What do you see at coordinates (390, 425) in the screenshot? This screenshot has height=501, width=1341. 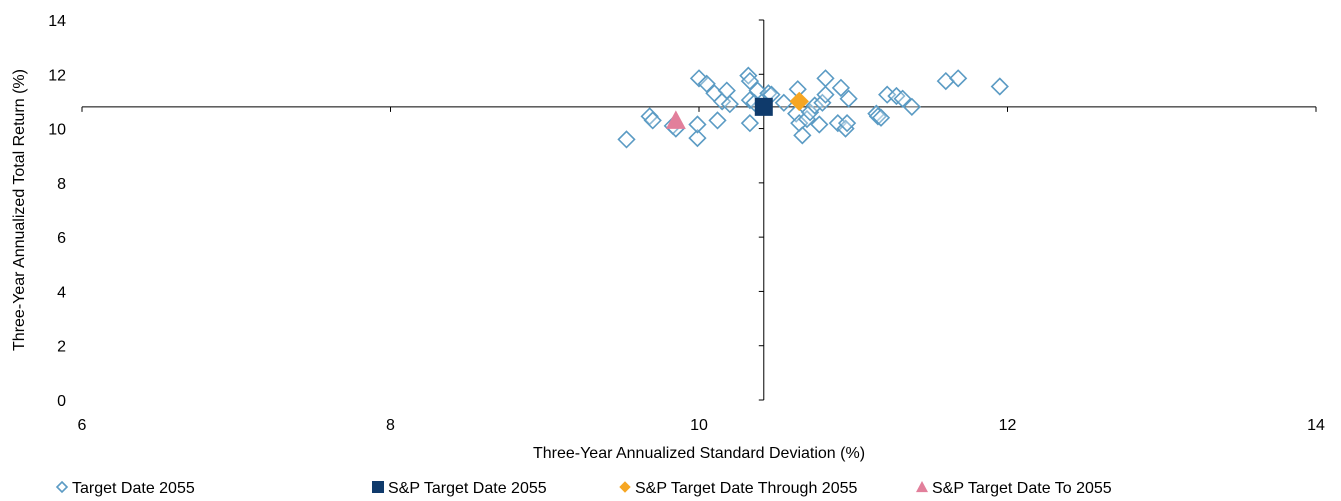 I see `x-tick-label: 8` at bounding box center [390, 425].